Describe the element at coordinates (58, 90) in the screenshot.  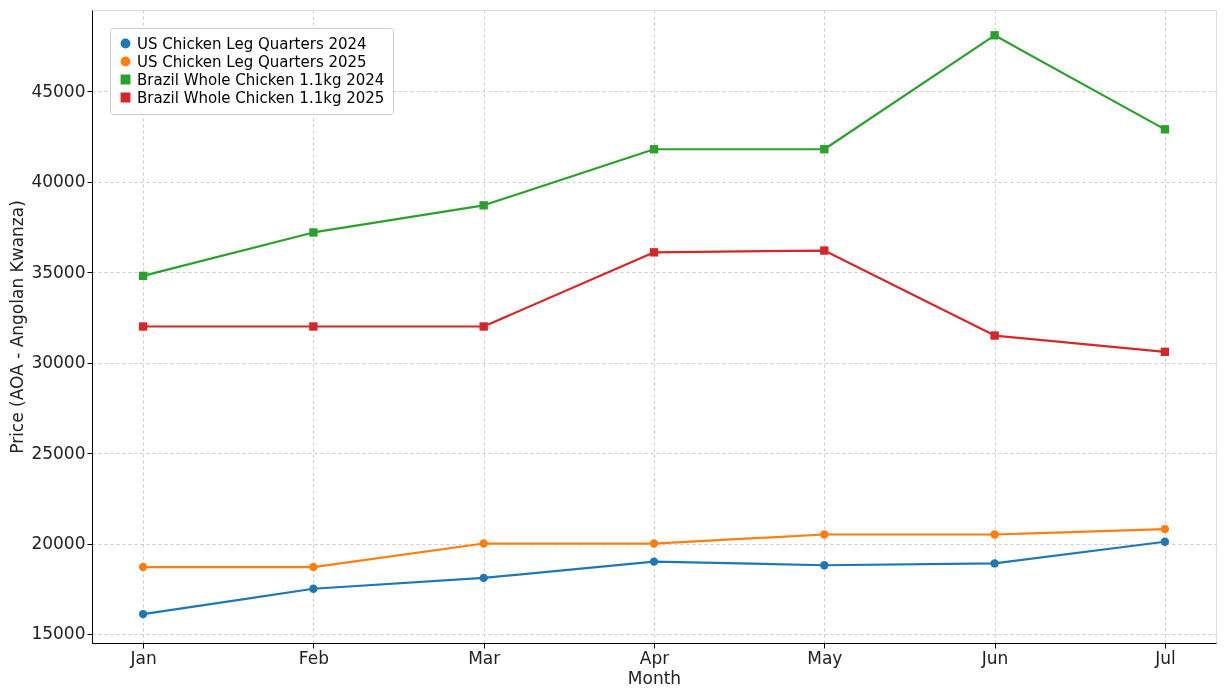
I see `y-tick-label: 45000` at that location.